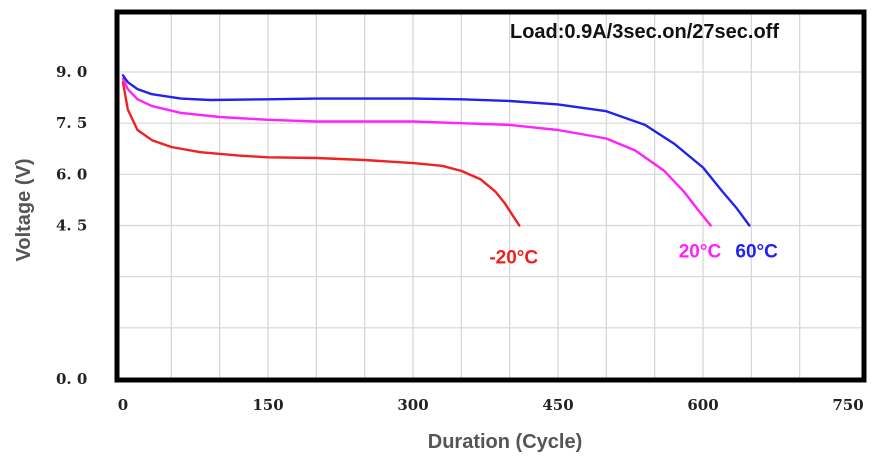  I want to click on series-label: 20°C, so click(700, 252).